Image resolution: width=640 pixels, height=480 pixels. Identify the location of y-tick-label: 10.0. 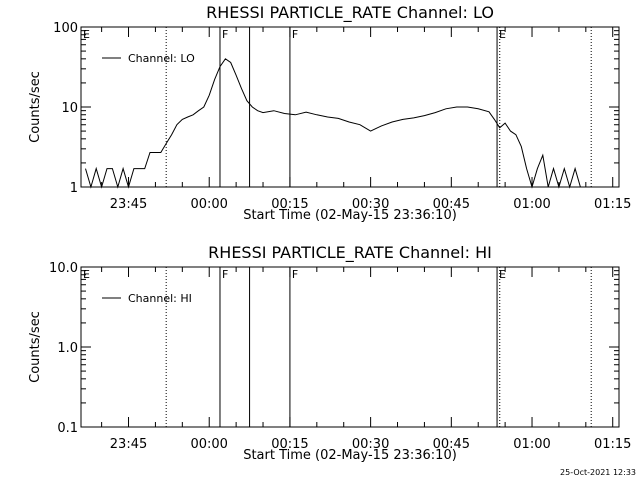
(63, 268).